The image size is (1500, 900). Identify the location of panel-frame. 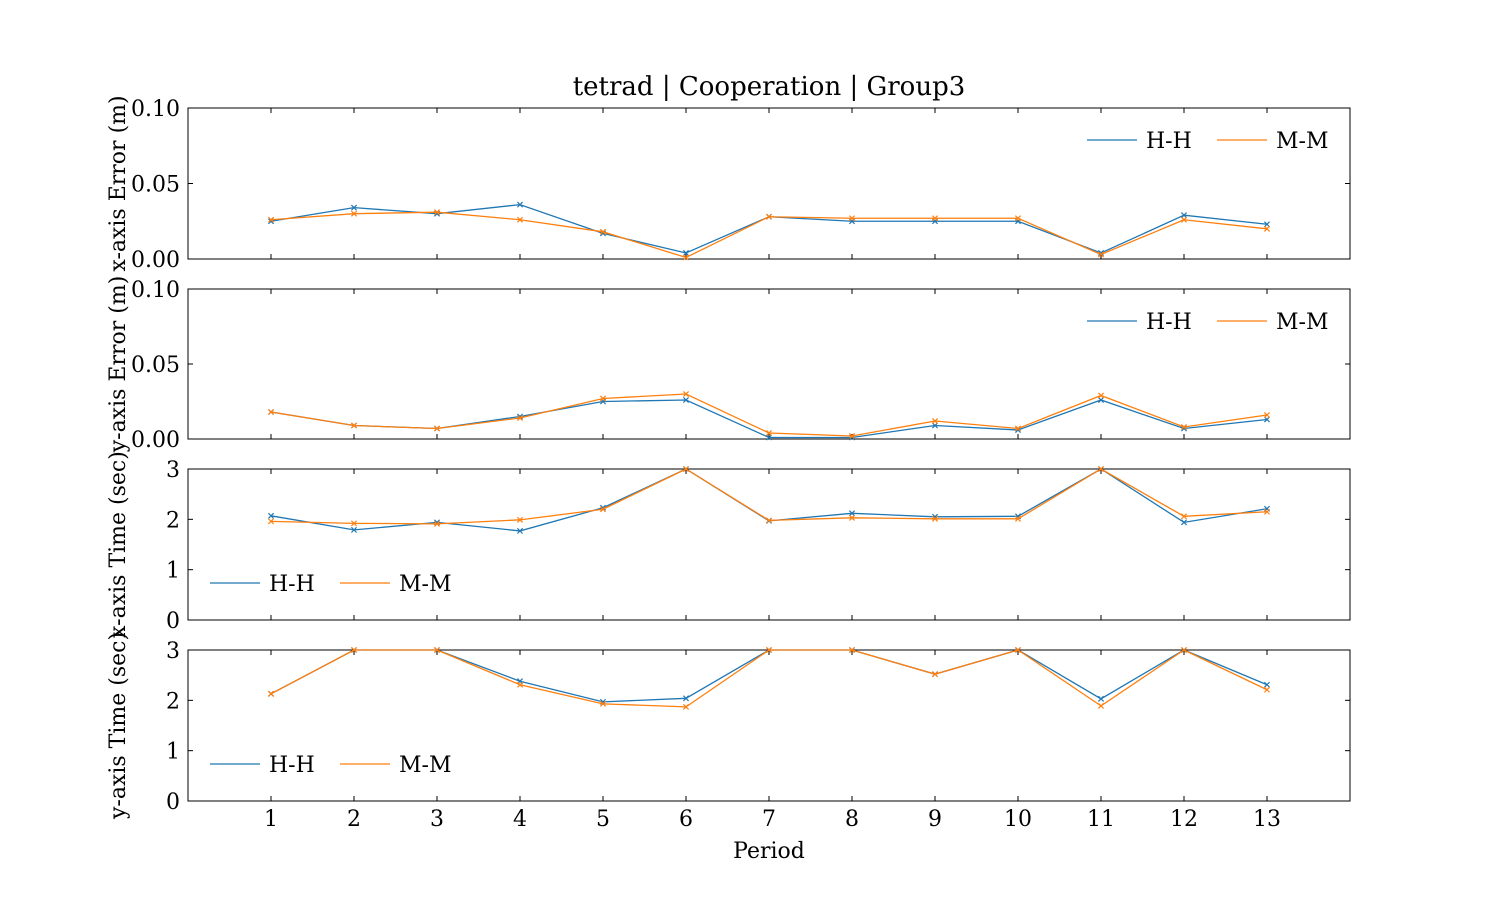
(769, 544).